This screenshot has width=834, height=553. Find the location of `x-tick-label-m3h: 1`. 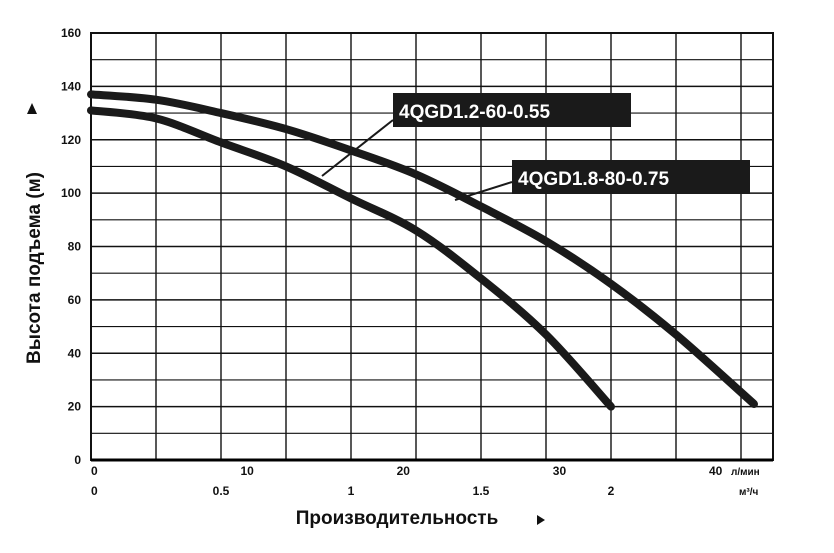

x-tick-label-m3h: 1 is located at coordinates (351, 491).